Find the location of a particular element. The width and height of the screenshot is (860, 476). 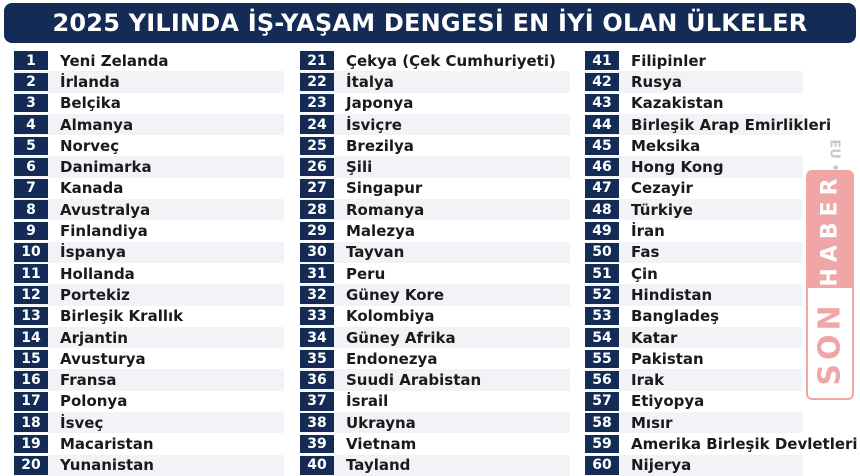

rank-badge: 57 is located at coordinates (602, 401).